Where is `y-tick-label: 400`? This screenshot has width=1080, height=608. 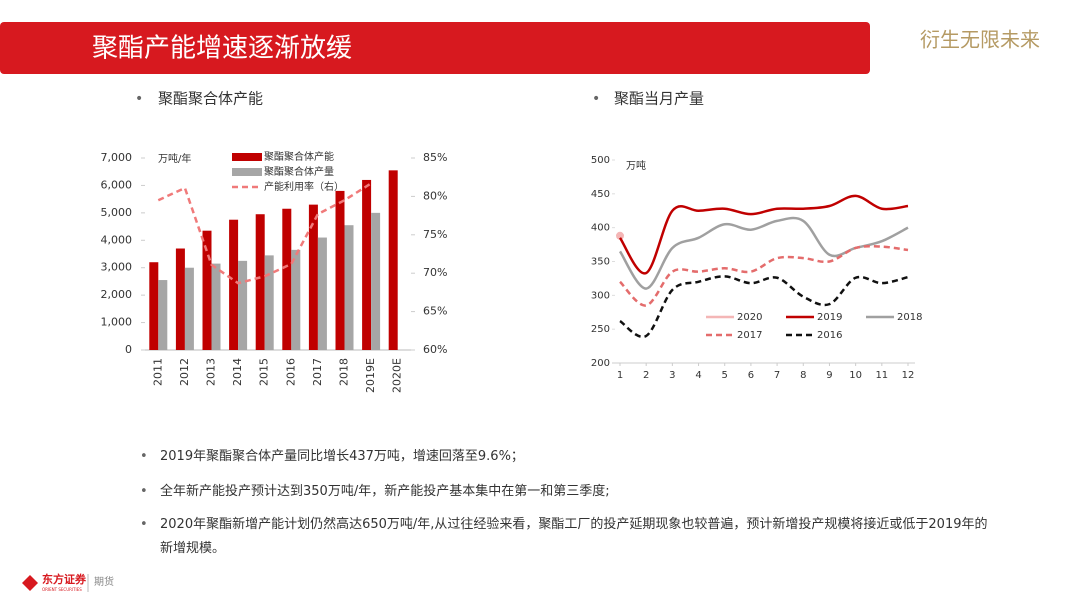
y-tick-label: 400 is located at coordinates (600, 228).